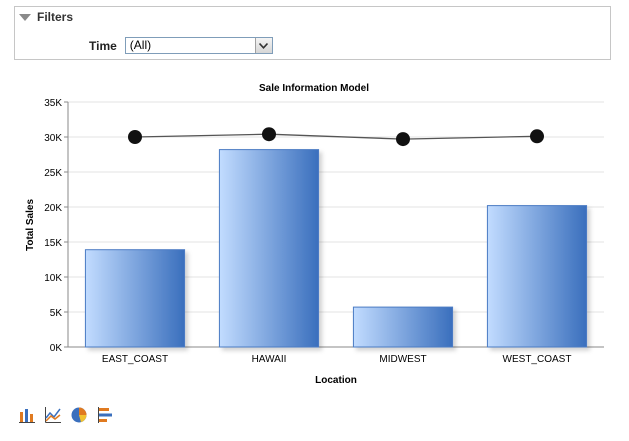 Image resolution: width=629 pixels, height=441 pixels. What do you see at coordinates (66, 415) in the screenshot?
I see `chart-view-switcher` at bounding box center [66, 415].